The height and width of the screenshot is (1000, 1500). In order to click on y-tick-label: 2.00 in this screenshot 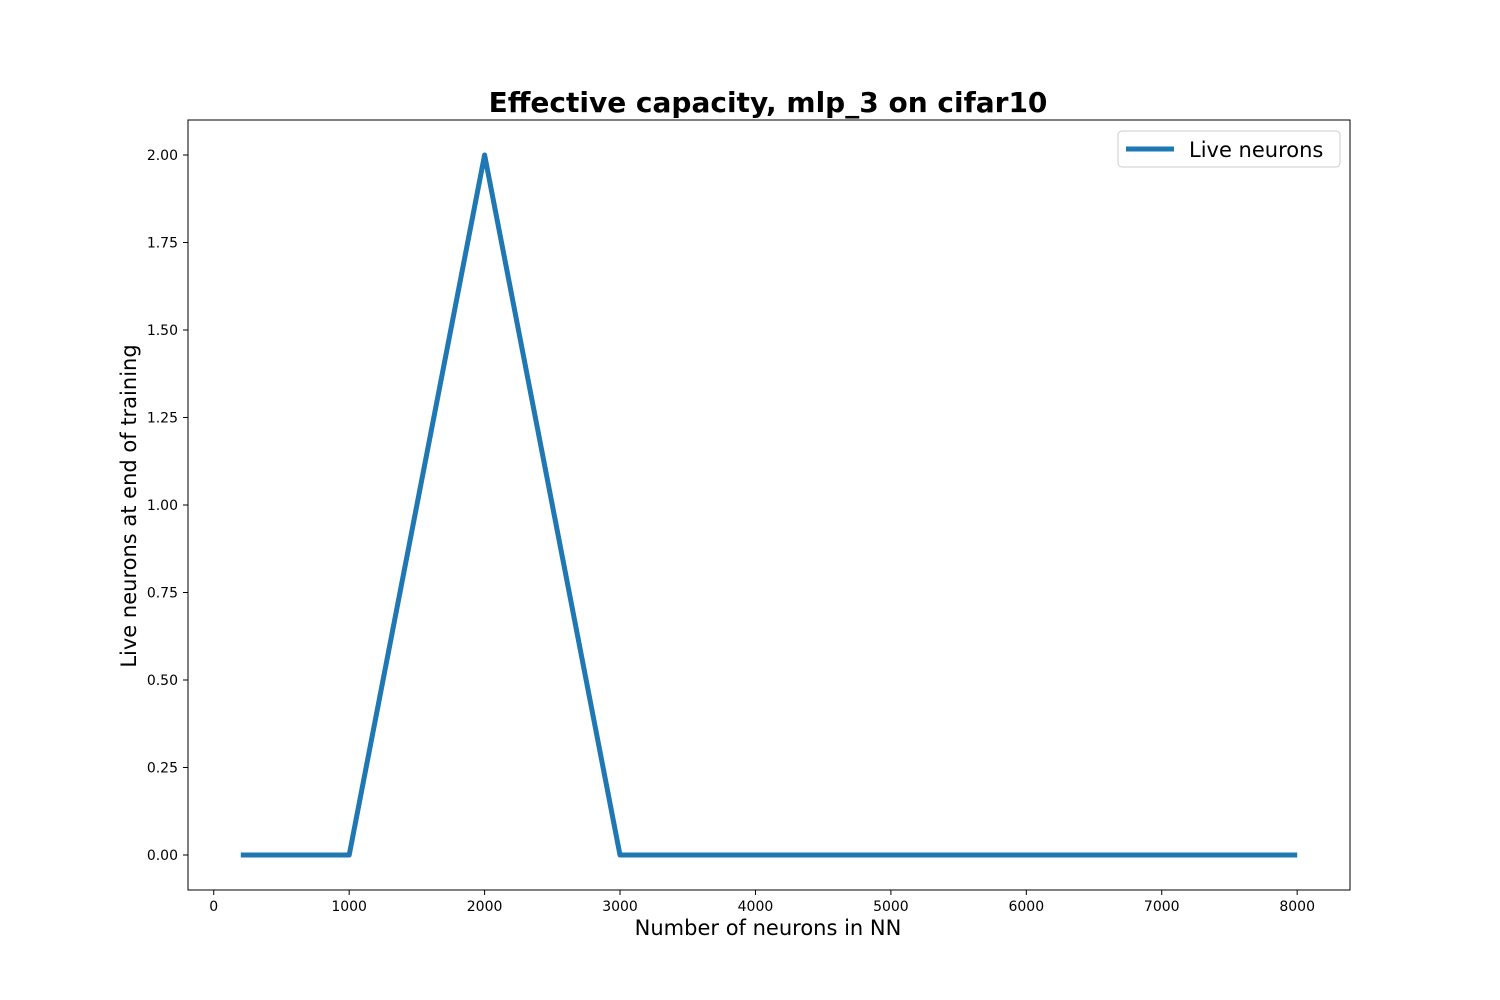, I will do `click(162, 156)`.